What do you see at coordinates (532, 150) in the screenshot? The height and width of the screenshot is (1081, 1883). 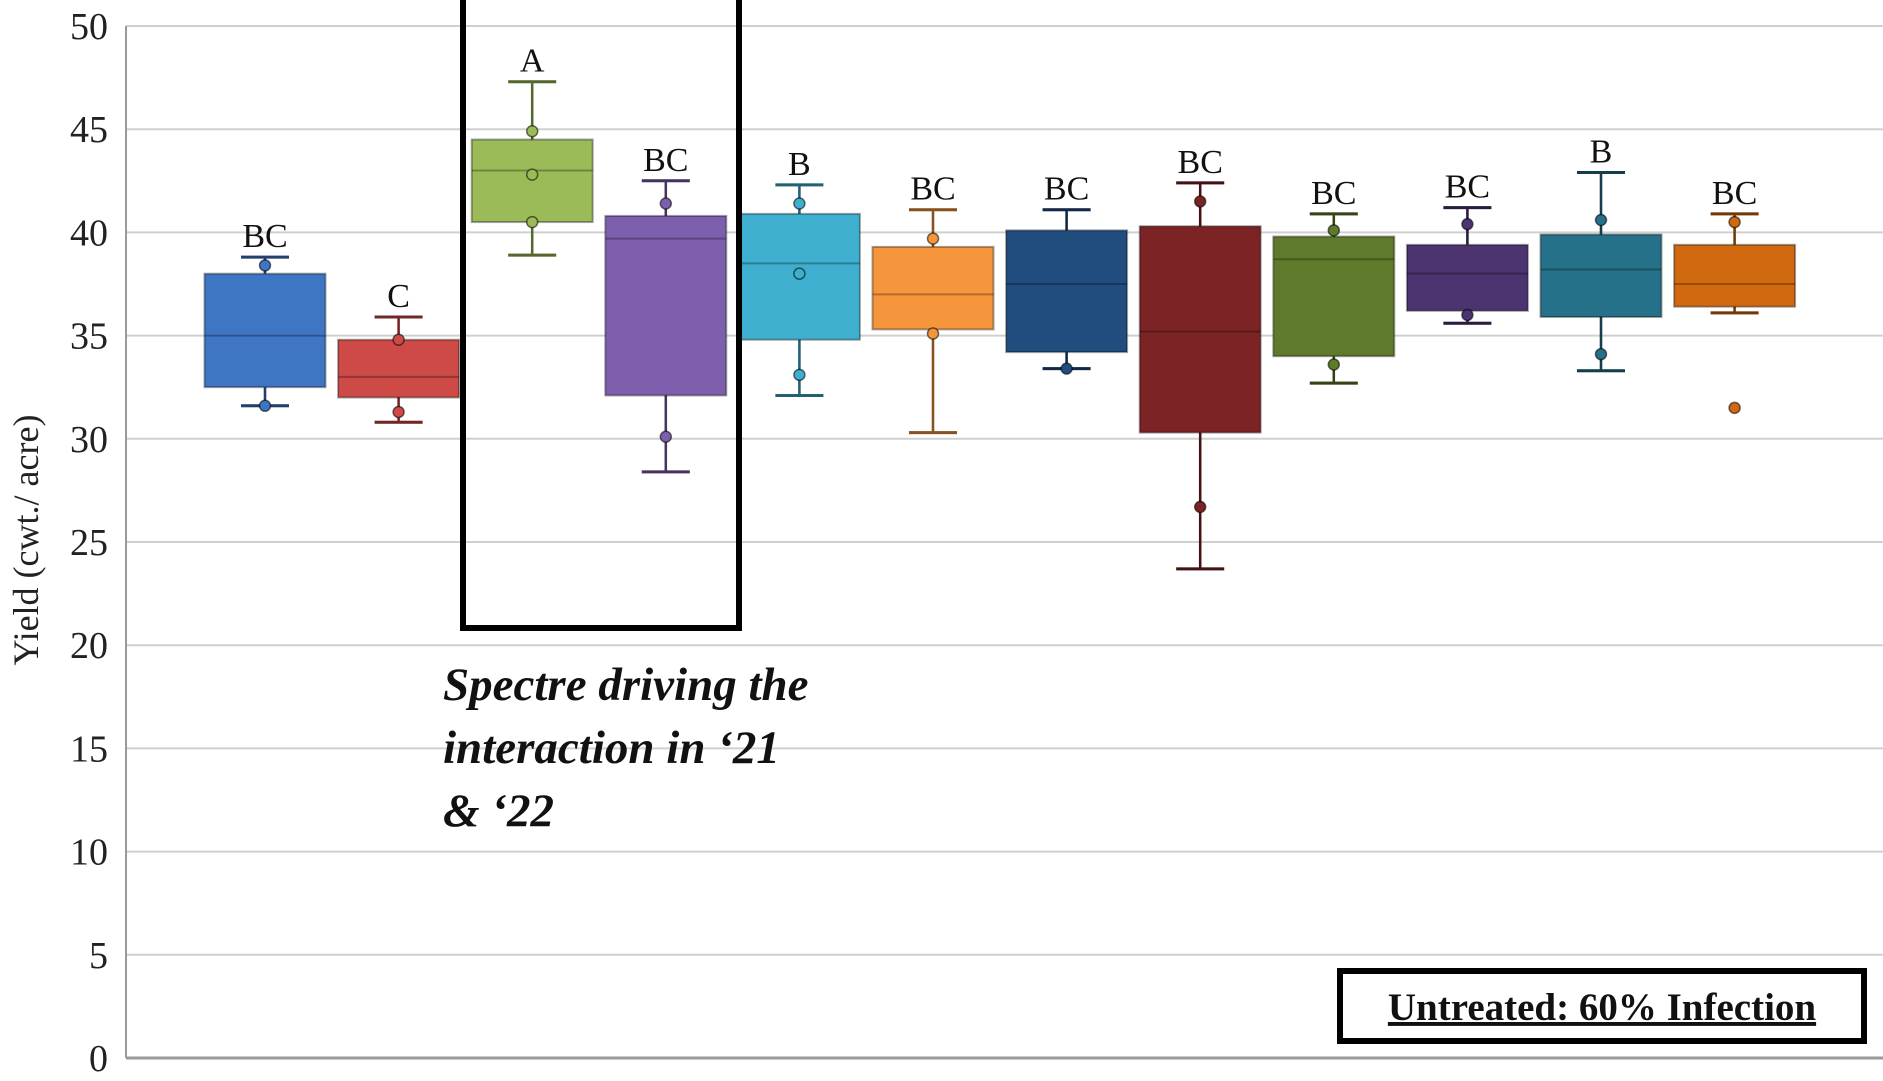 I see `box-group: A` at bounding box center [532, 150].